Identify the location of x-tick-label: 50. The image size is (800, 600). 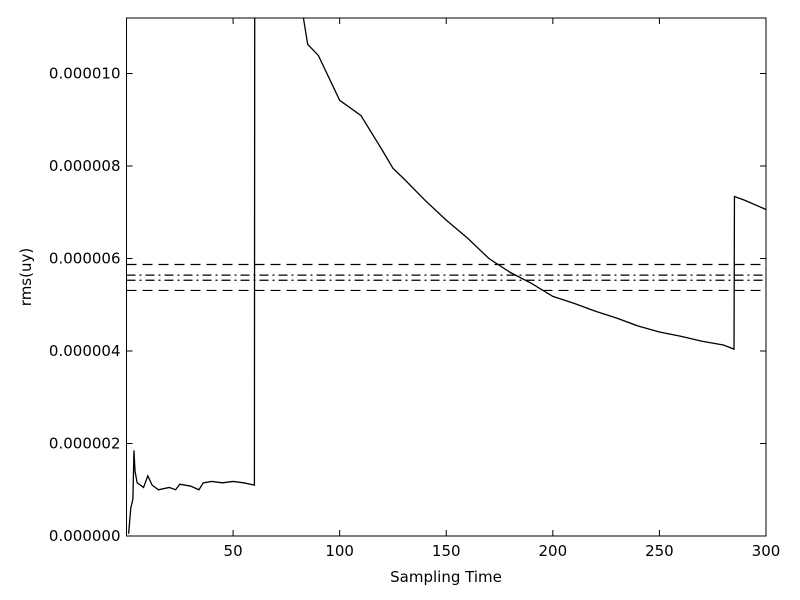
(233, 551).